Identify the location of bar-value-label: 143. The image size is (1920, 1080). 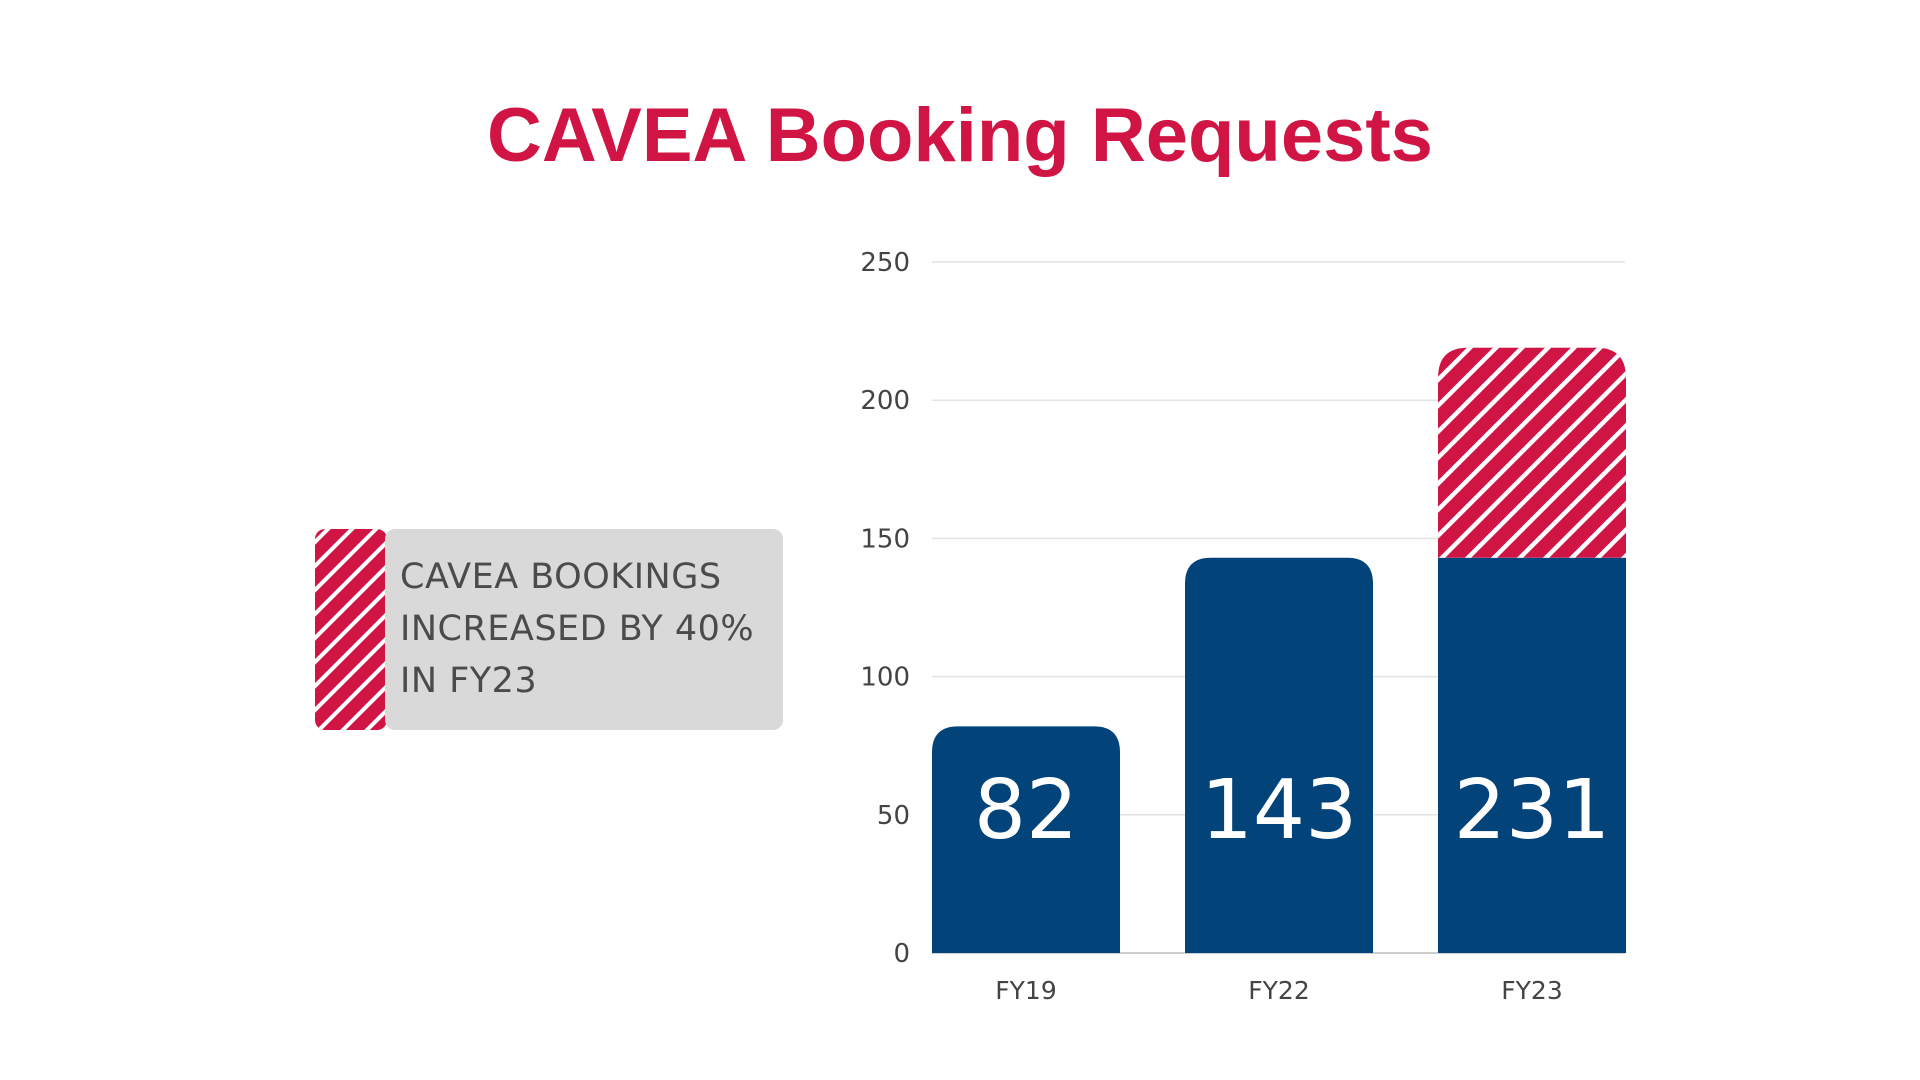
(1279, 810).